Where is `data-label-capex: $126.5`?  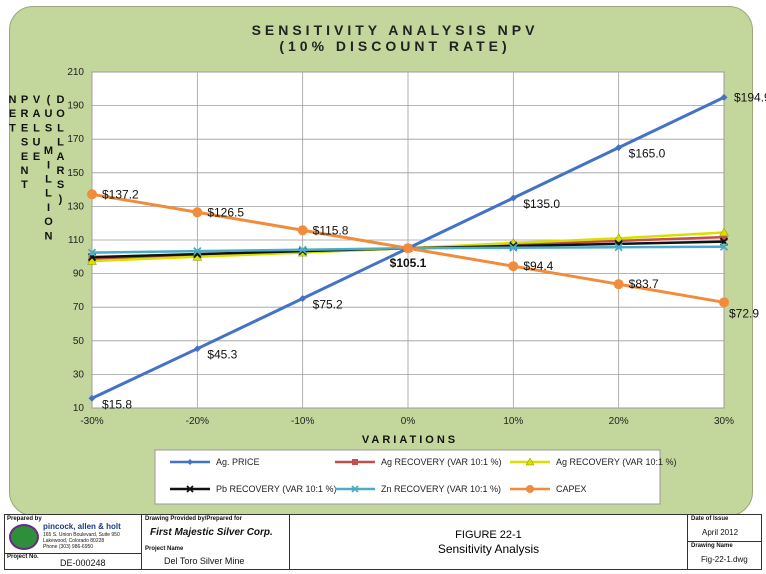
data-label-capex: $126.5 is located at coordinates (225, 212).